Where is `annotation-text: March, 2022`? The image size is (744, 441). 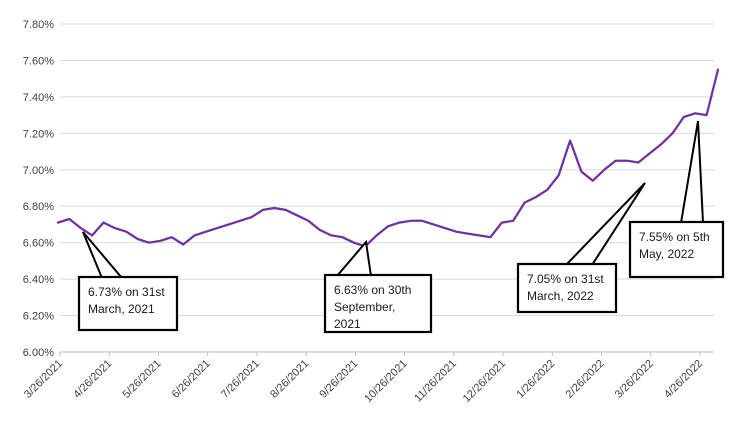
annotation-text: March, 2022 is located at coordinates (560, 296).